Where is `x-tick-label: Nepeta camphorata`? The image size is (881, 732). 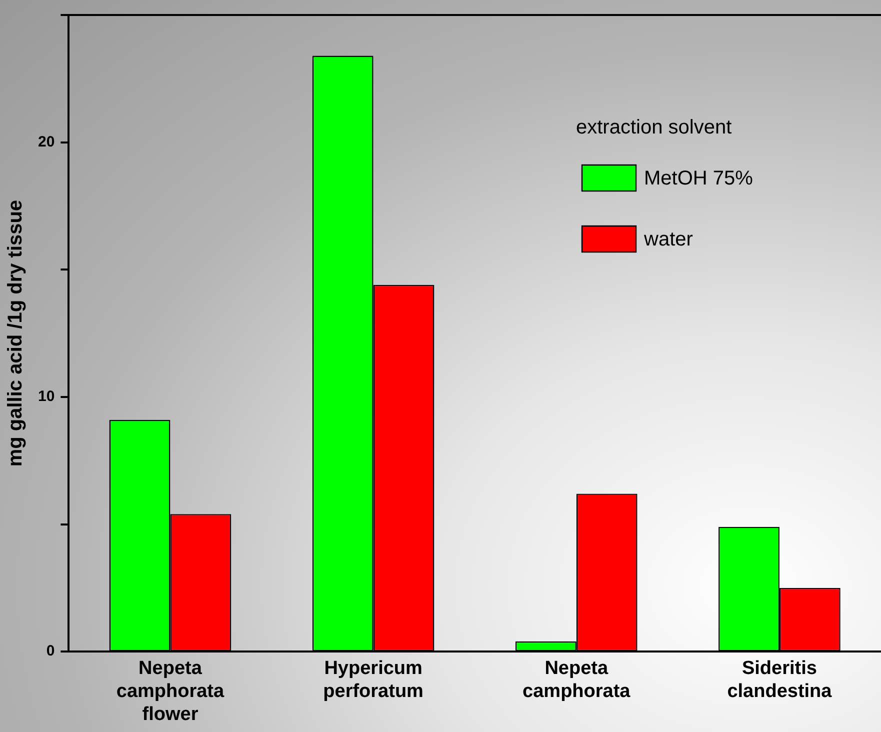
x-tick-label: Nepeta camphorata is located at coordinates (576, 680).